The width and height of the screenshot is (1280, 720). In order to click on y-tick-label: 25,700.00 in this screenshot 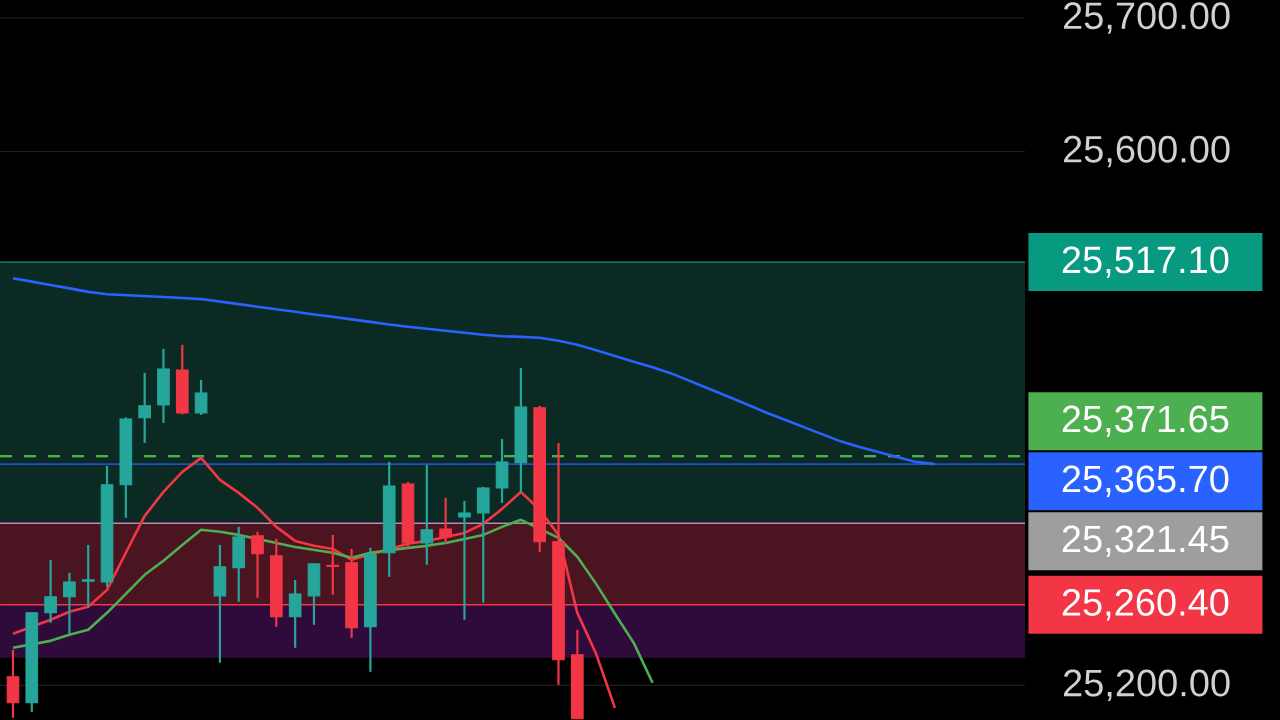, I will do `click(1146, 18)`.